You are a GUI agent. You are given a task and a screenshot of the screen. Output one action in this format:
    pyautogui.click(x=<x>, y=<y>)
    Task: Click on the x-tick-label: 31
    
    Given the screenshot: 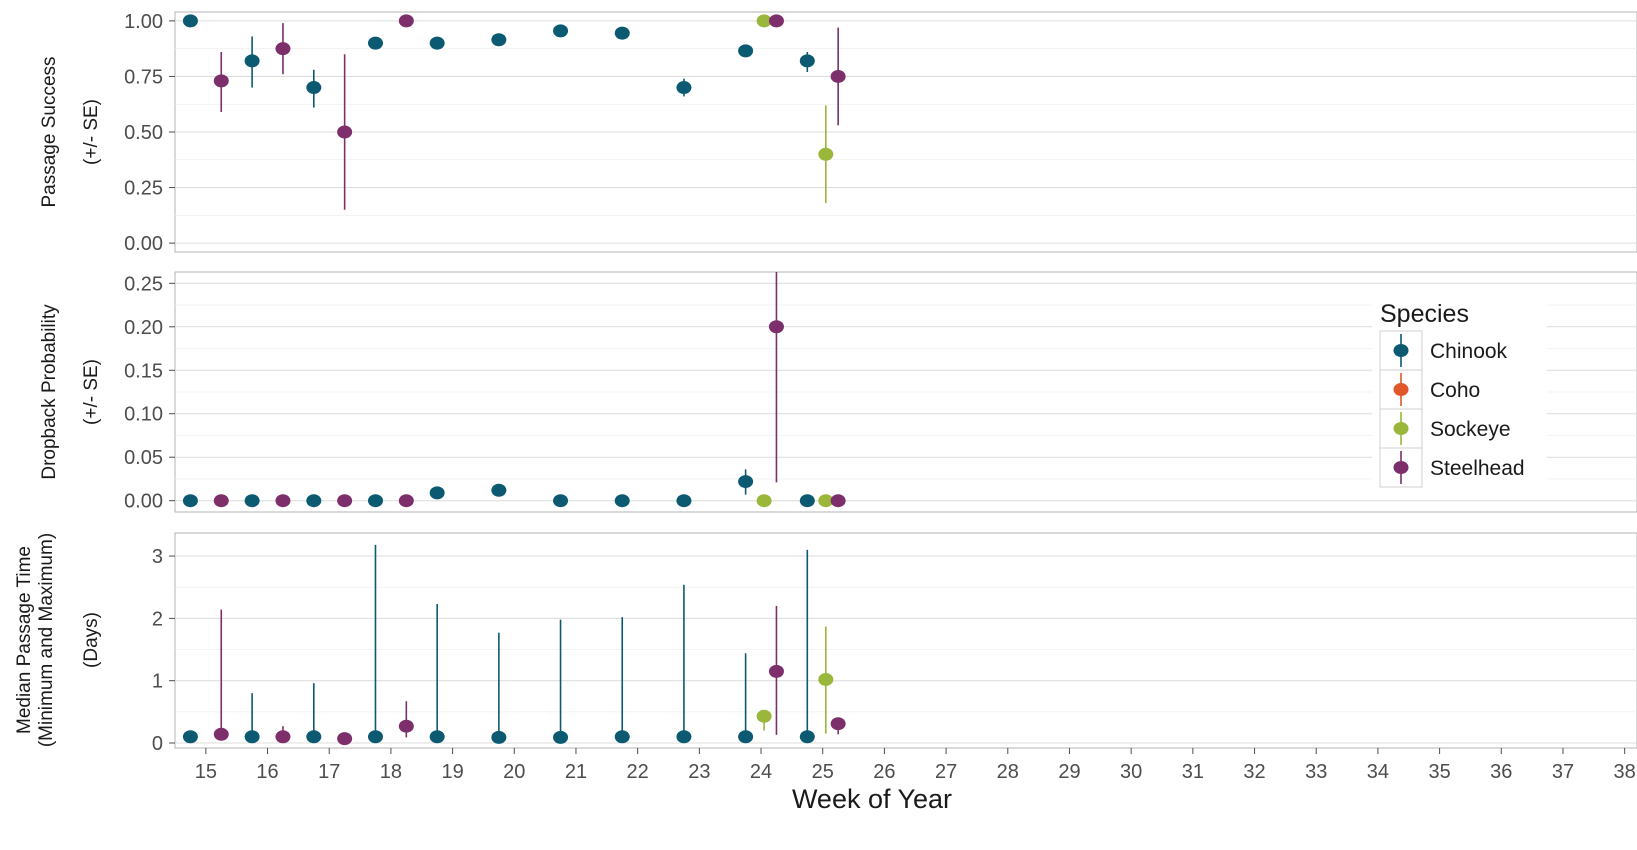 What is the action you would take?
    pyautogui.click(x=1193, y=772)
    